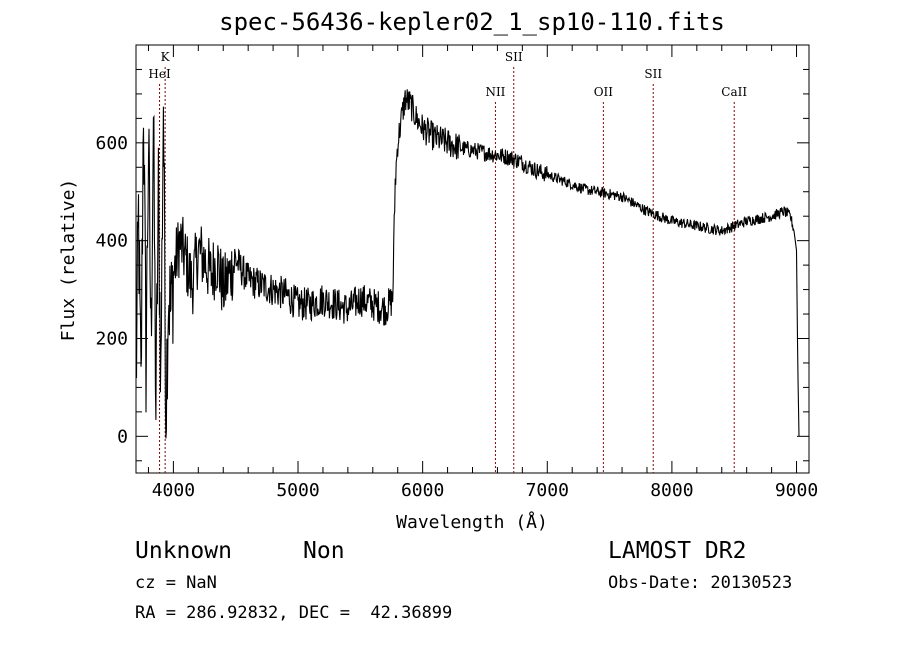 This screenshot has height=649, width=900. Describe the element at coordinates (173, 490) in the screenshot. I see `x-tick-label: 4000` at that location.